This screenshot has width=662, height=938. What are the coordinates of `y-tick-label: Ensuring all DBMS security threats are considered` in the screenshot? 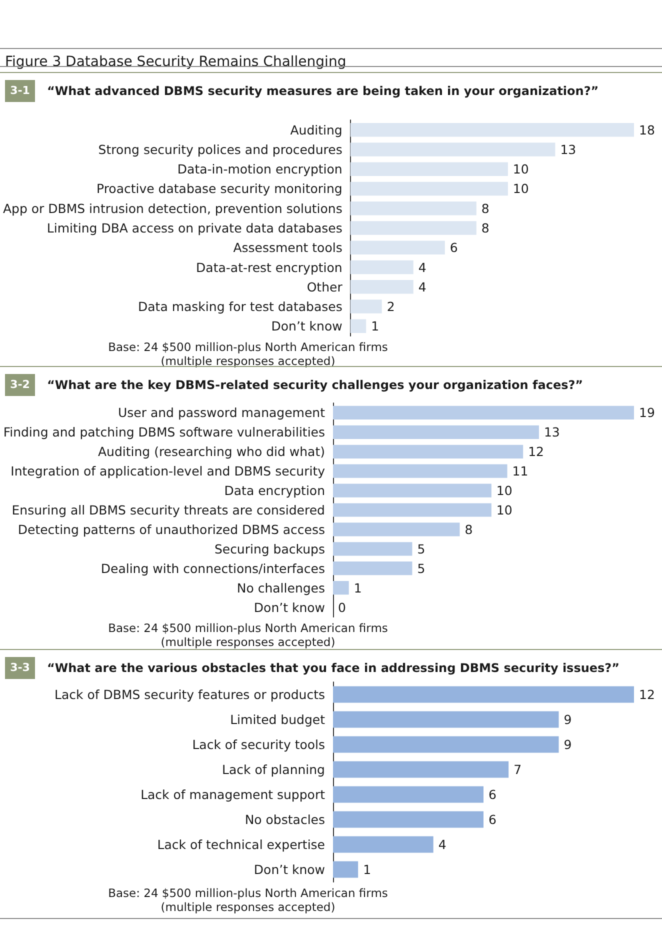 It's located at (168, 510).